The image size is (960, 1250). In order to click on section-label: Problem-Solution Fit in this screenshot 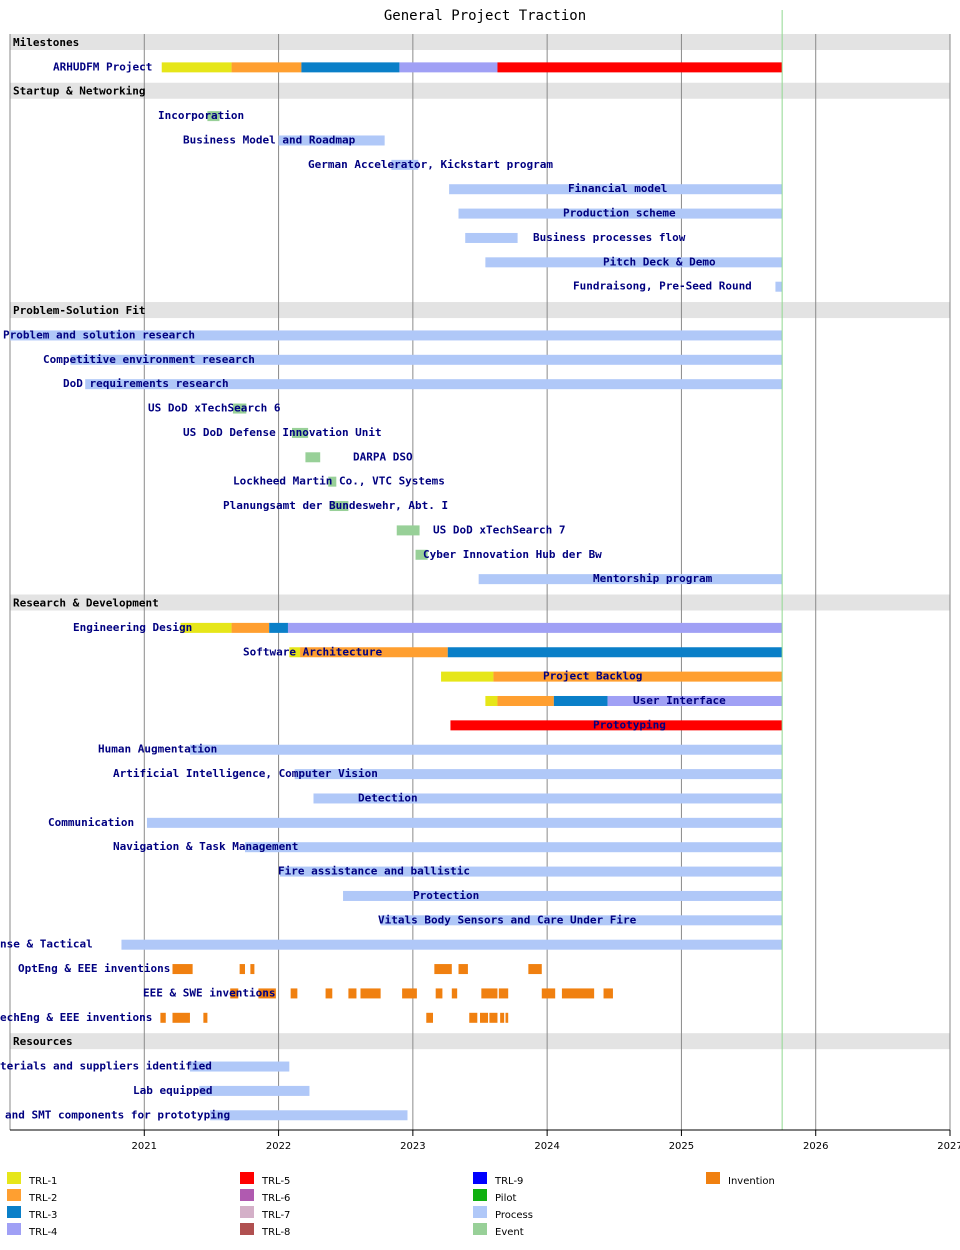, I will do `click(79, 310)`.